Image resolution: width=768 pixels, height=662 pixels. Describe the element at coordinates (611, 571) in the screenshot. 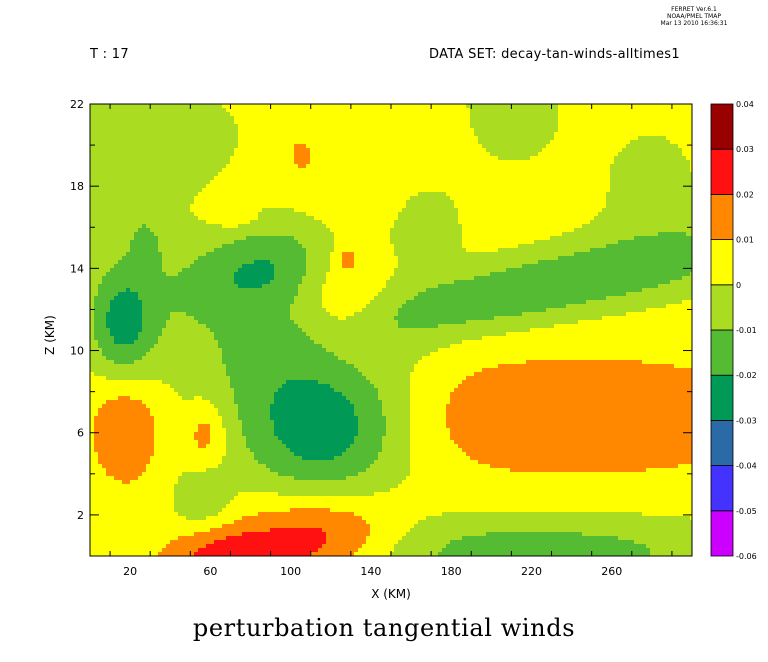

I see `x-tick-label: 260` at that location.